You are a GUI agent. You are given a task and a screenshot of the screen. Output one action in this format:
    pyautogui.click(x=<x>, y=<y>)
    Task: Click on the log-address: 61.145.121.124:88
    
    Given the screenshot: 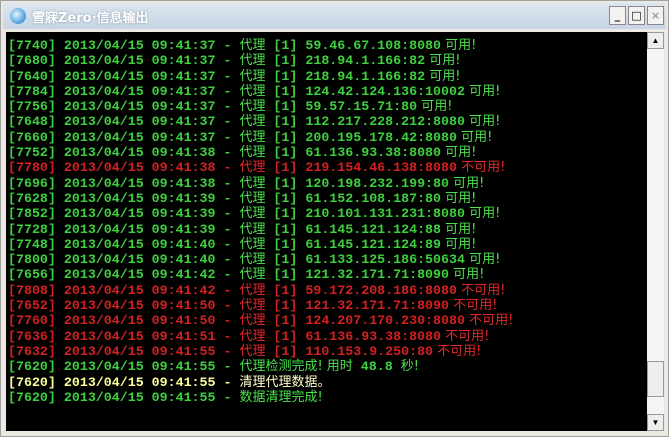 What is the action you would take?
    pyautogui.click(x=373, y=229)
    